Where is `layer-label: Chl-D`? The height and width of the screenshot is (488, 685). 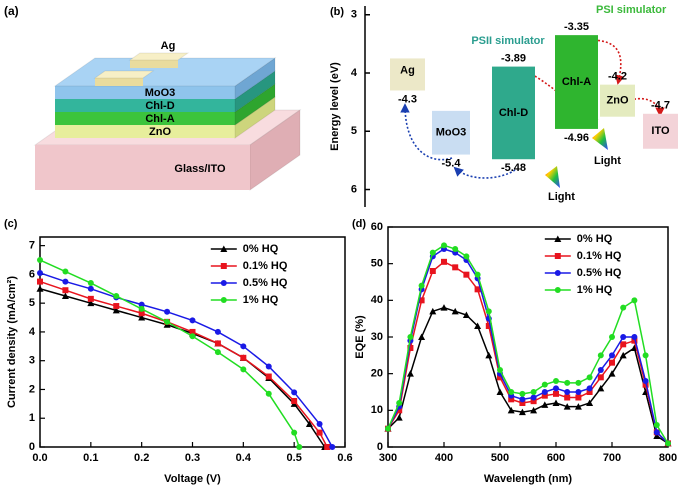 layer-label: Chl-D is located at coordinates (159, 106).